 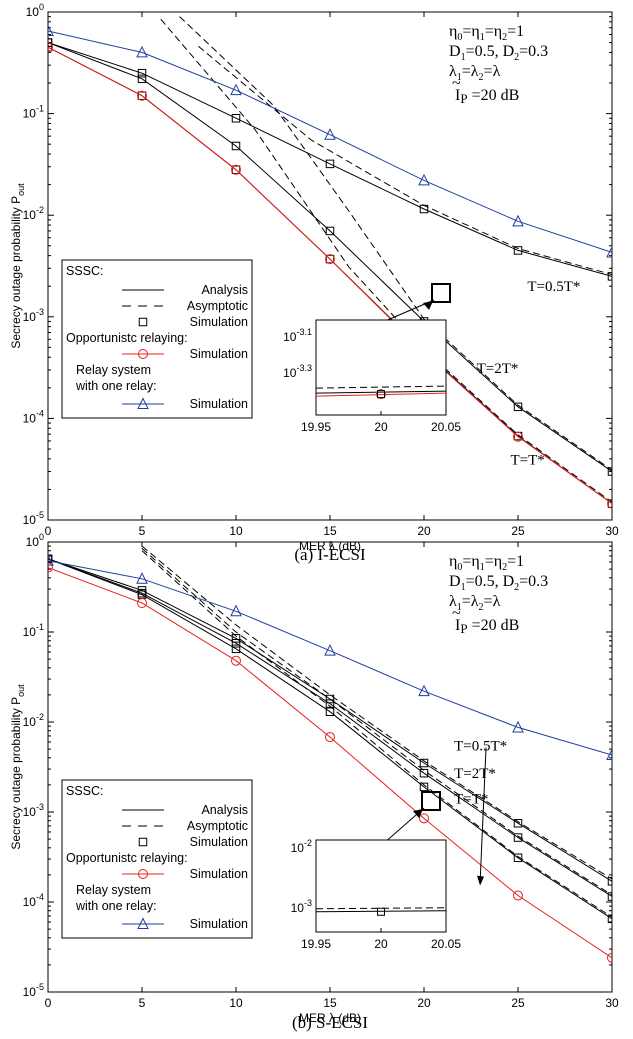 What do you see at coordinates (405, 160) in the screenshot?
I see `asymptotic-line` at bounding box center [405, 160].